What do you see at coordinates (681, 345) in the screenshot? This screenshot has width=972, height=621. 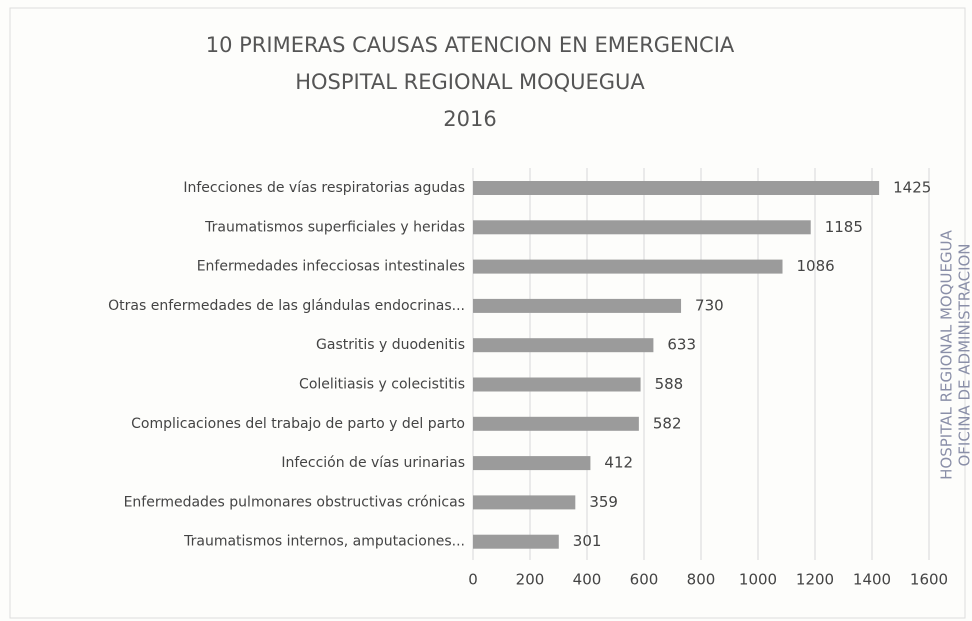 I see `data-label: 633` at bounding box center [681, 345].